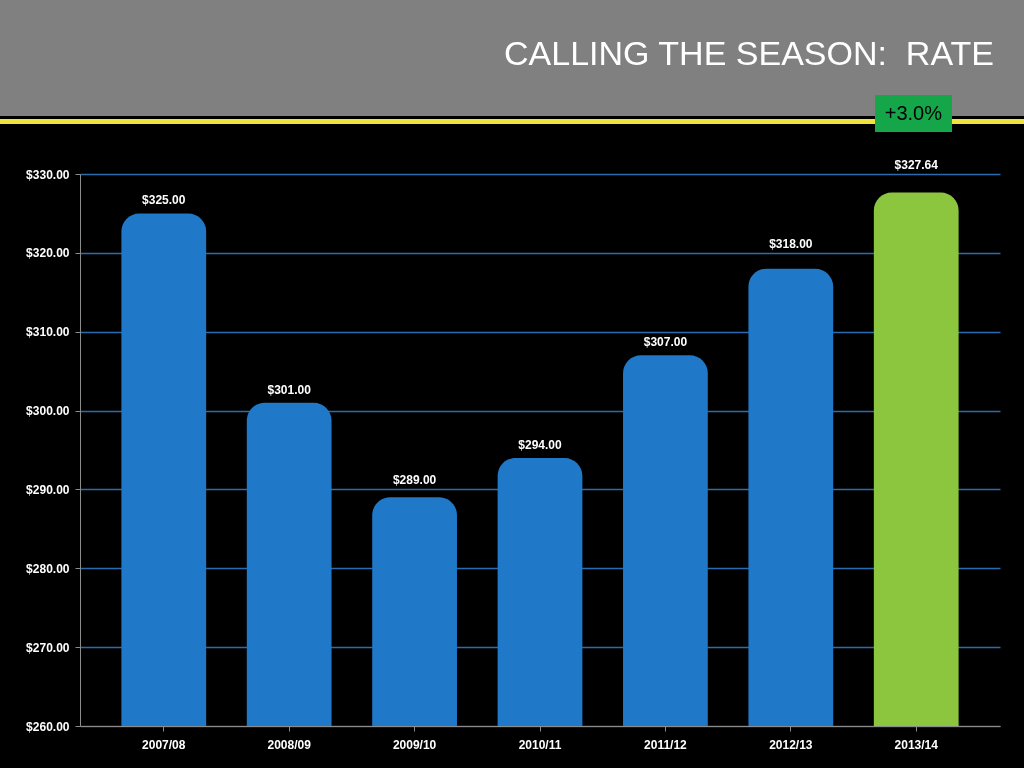 This screenshot has height=768, width=1024. What do you see at coordinates (916, 744) in the screenshot?
I see `x-tick-label: 2013/14` at bounding box center [916, 744].